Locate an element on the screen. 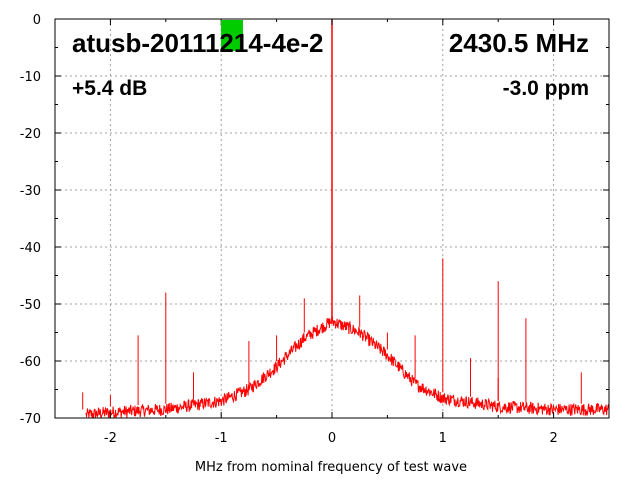 This screenshot has width=640, height=480. device-label: atusb-20111214-4e-2 is located at coordinates (198, 43).